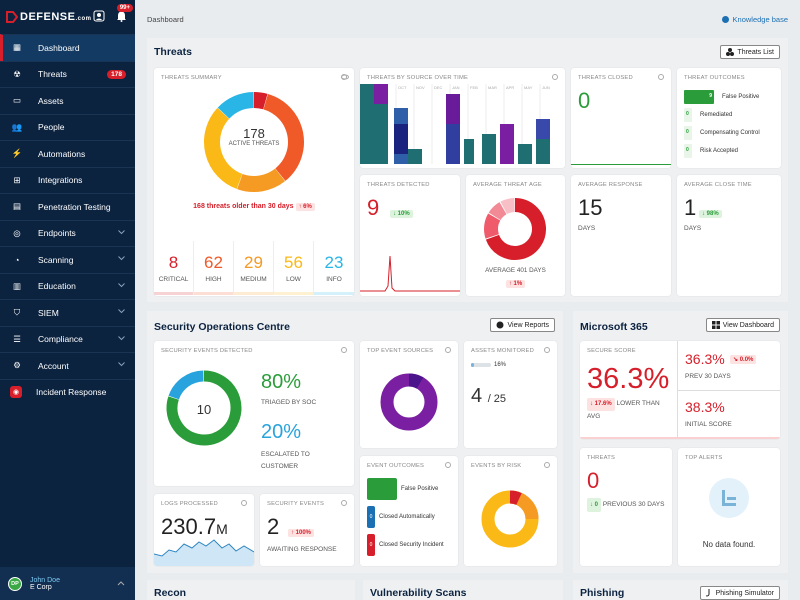  I want to click on severity-low: 56 LOW, so click(294, 268).